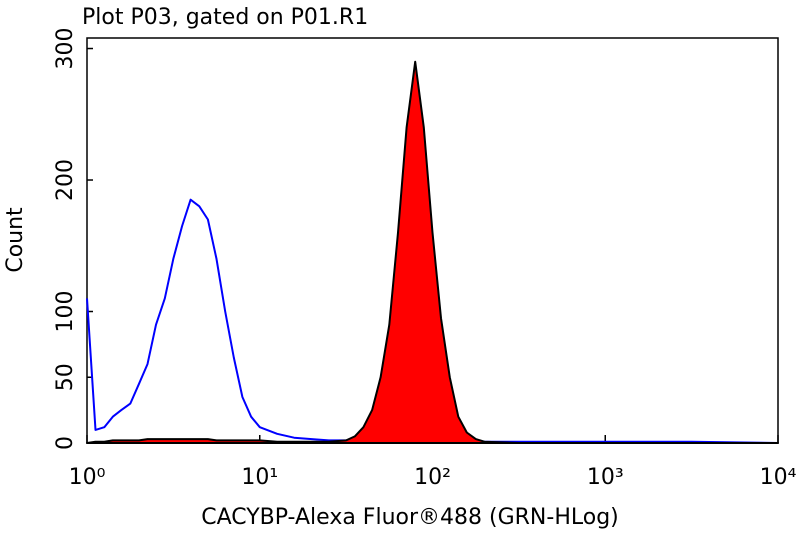 Image resolution: width=800 pixels, height=538 pixels. Describe the element at coordinates (15, 240) in the screenshot. I see `y-axis-label: Count` at that location.